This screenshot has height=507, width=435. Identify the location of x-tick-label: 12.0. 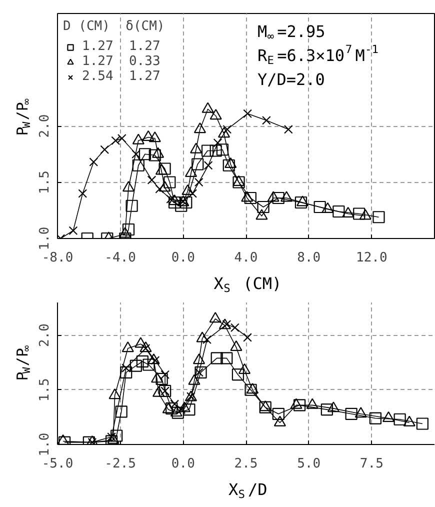
(372, 258).